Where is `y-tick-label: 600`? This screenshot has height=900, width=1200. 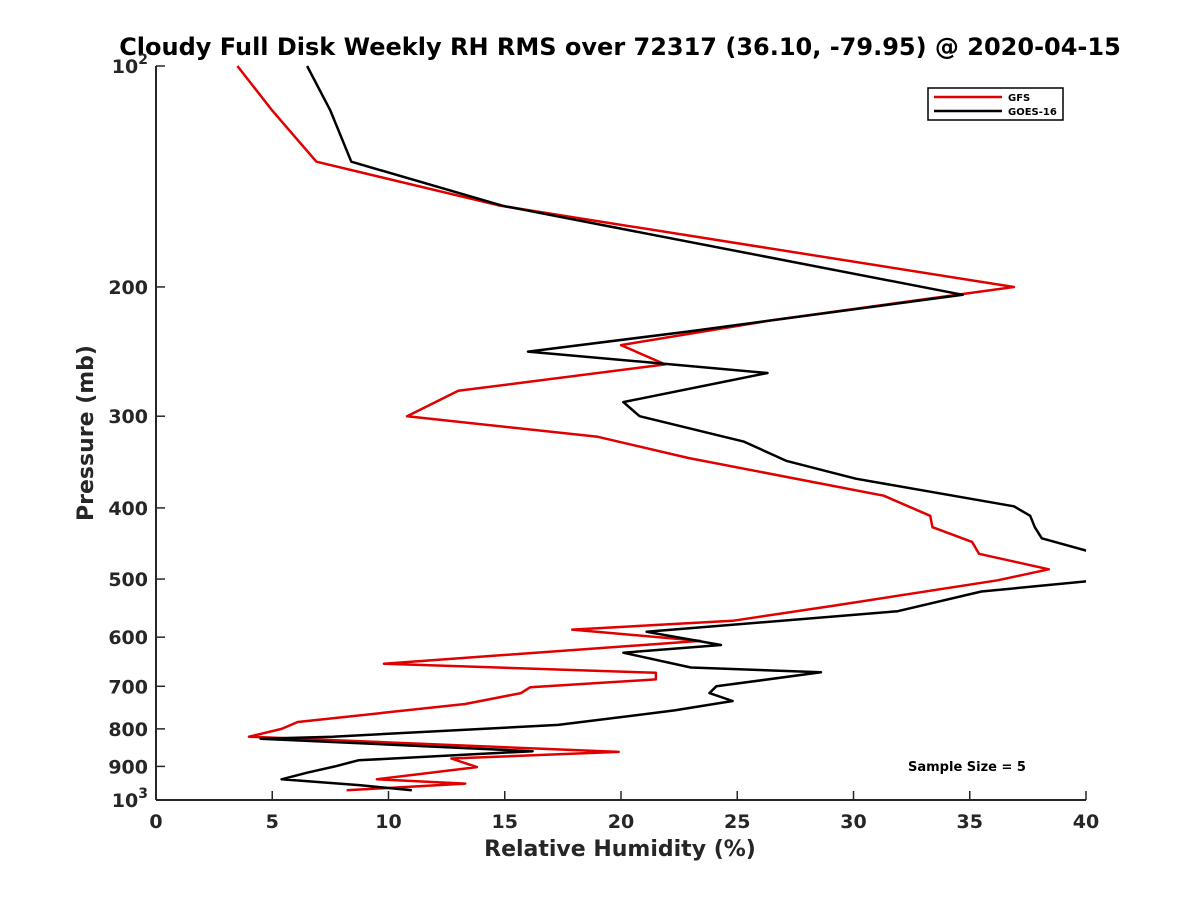
y-tick-label: 600 is located at coordinates (128, 638).